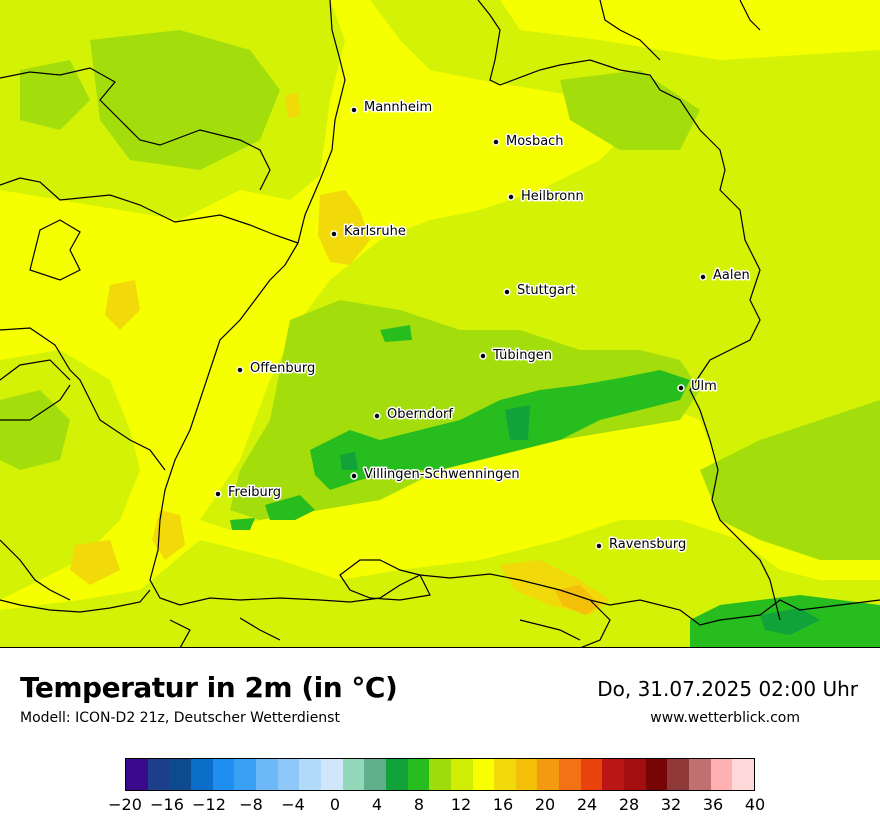 This screenshot has height=830, width=880. I want to click on svg-text: Tübingen, so click(522, 355).